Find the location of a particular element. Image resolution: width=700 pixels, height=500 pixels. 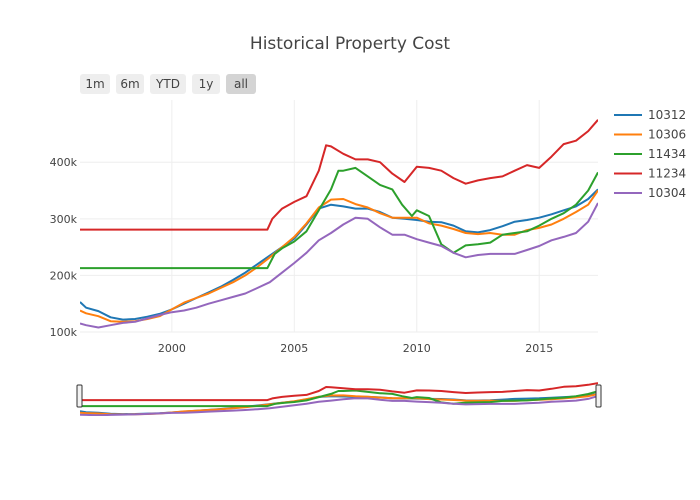

legend-label: 10306 is located at coordinates (667, 135).